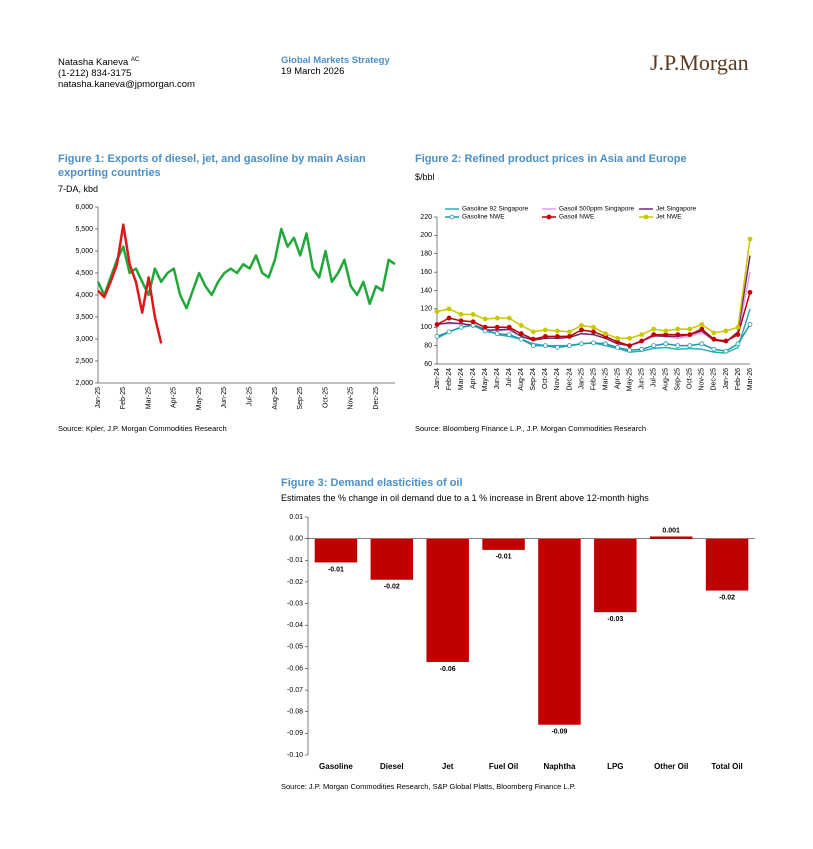 Image resolution: width=813 pixels, height=849 pixels. What do you see at coordinates (726, 766) in the screenshot?
I see `x-tick-label: Total Oil` at bounding box center [726, 766].